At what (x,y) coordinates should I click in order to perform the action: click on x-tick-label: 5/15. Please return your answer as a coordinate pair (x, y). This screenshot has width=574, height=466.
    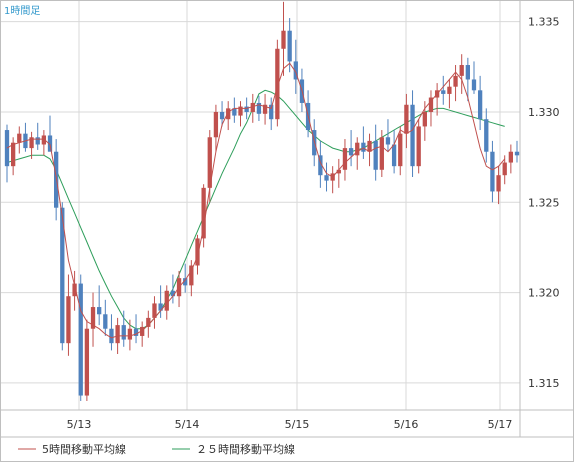
    Looking at the image, I should click on (297, 424).